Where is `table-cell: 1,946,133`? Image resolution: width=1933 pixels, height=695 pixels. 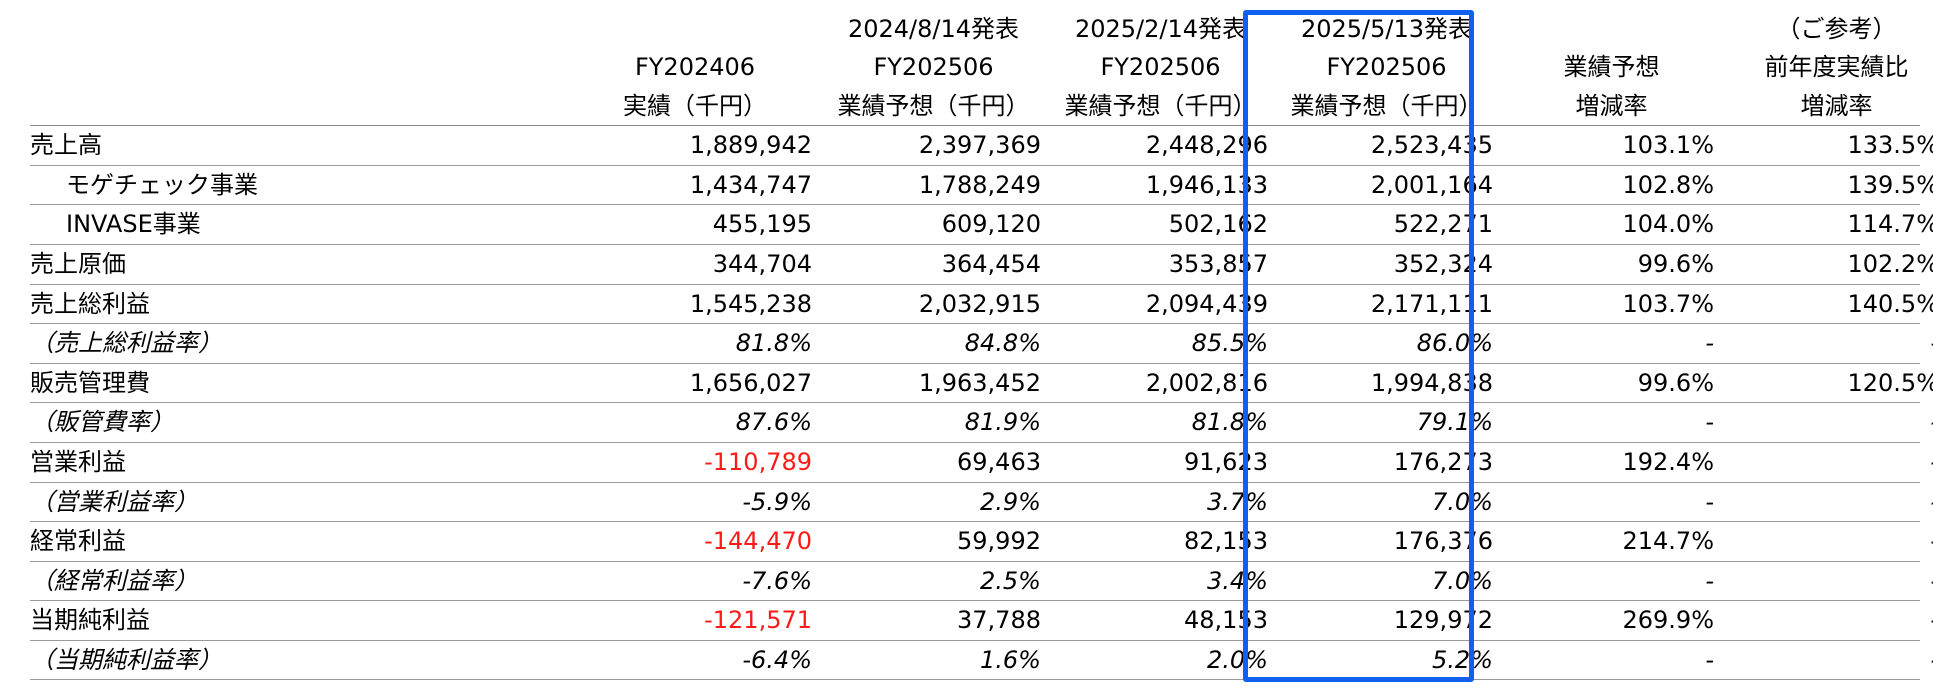 table-cell: 1,946,133 is located at coordinates (1206, 184).